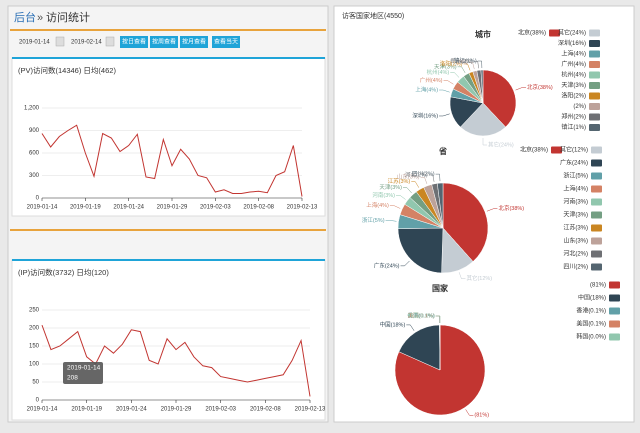 The image size is (640, 433). What do you see at coordinates (426, 89) in the screenshot?
I see `slice-label: 上海(4%)` at bounding box center [426, 89].